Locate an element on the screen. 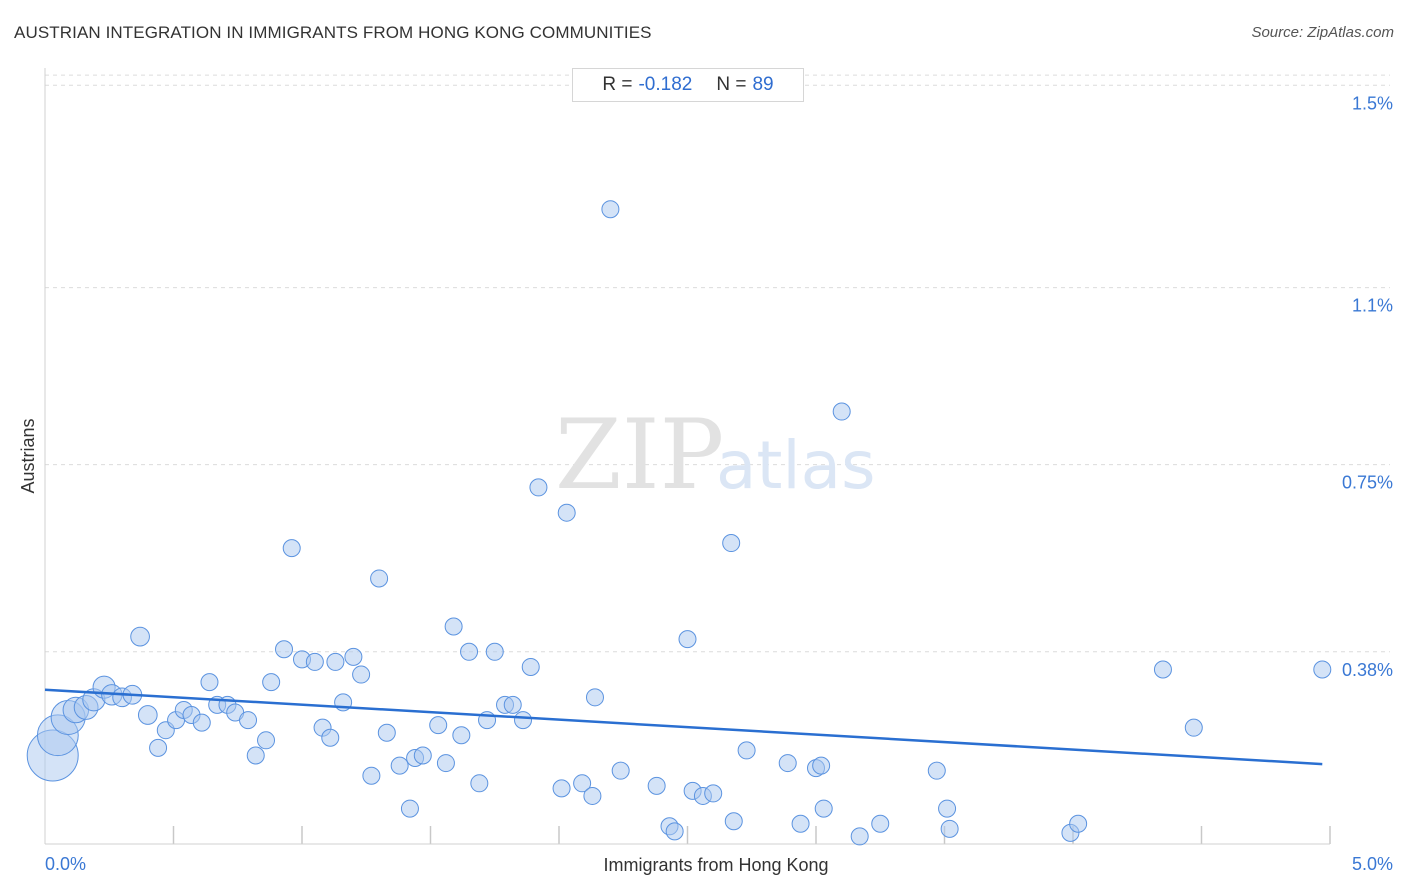  n-value: 89 is located at coordinates (763, 84).